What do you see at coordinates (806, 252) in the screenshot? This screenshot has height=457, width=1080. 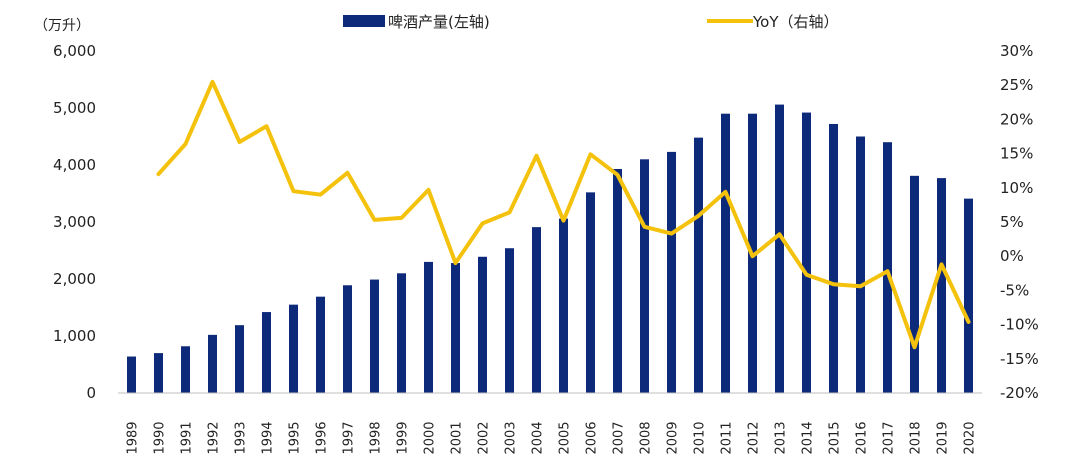 I see `bar-2014` at bounding box center [806, 252].